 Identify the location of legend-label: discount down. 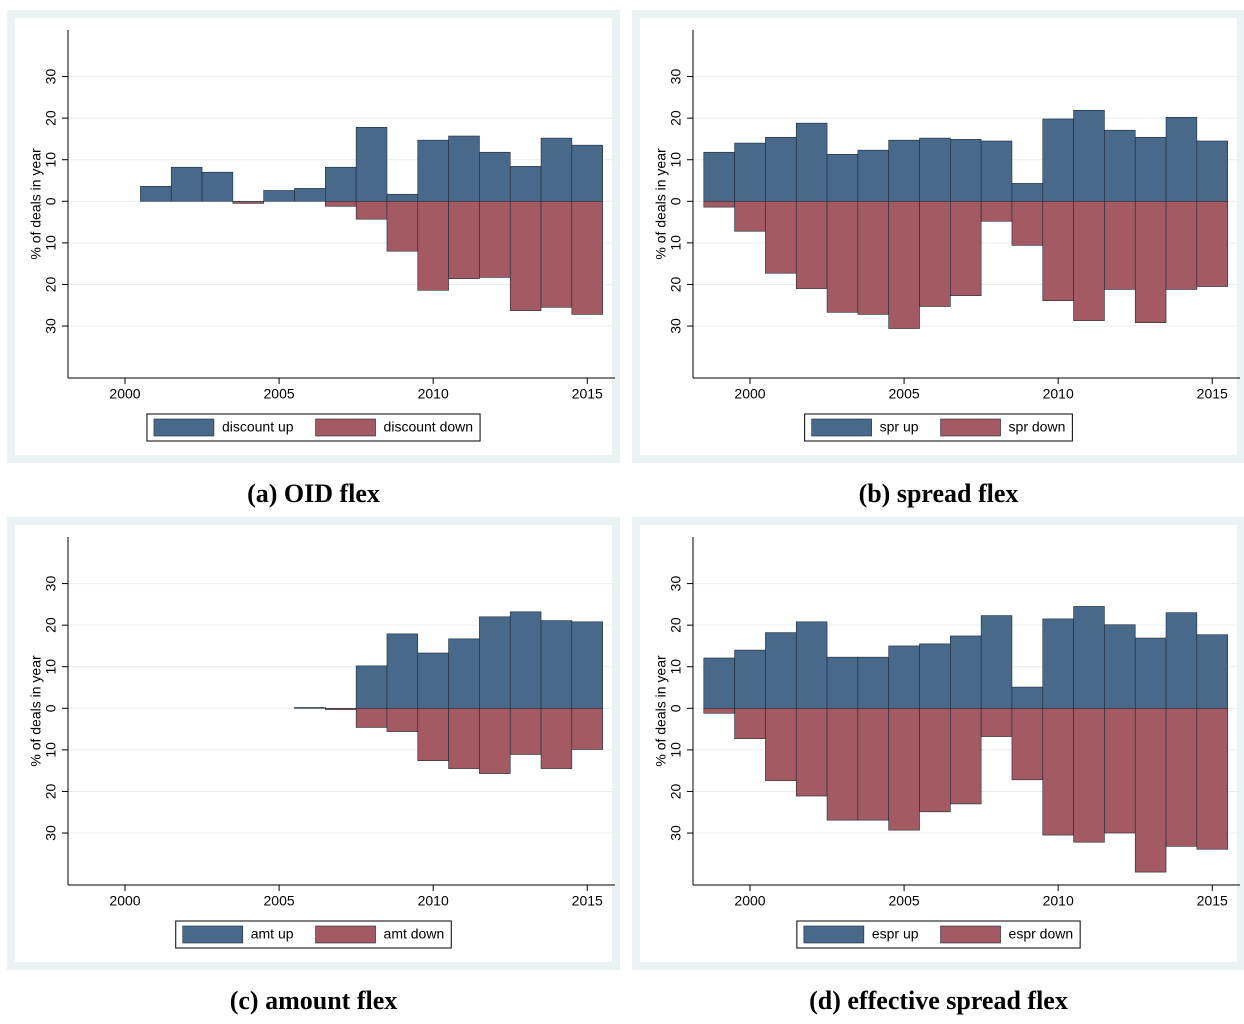
(429, 427).